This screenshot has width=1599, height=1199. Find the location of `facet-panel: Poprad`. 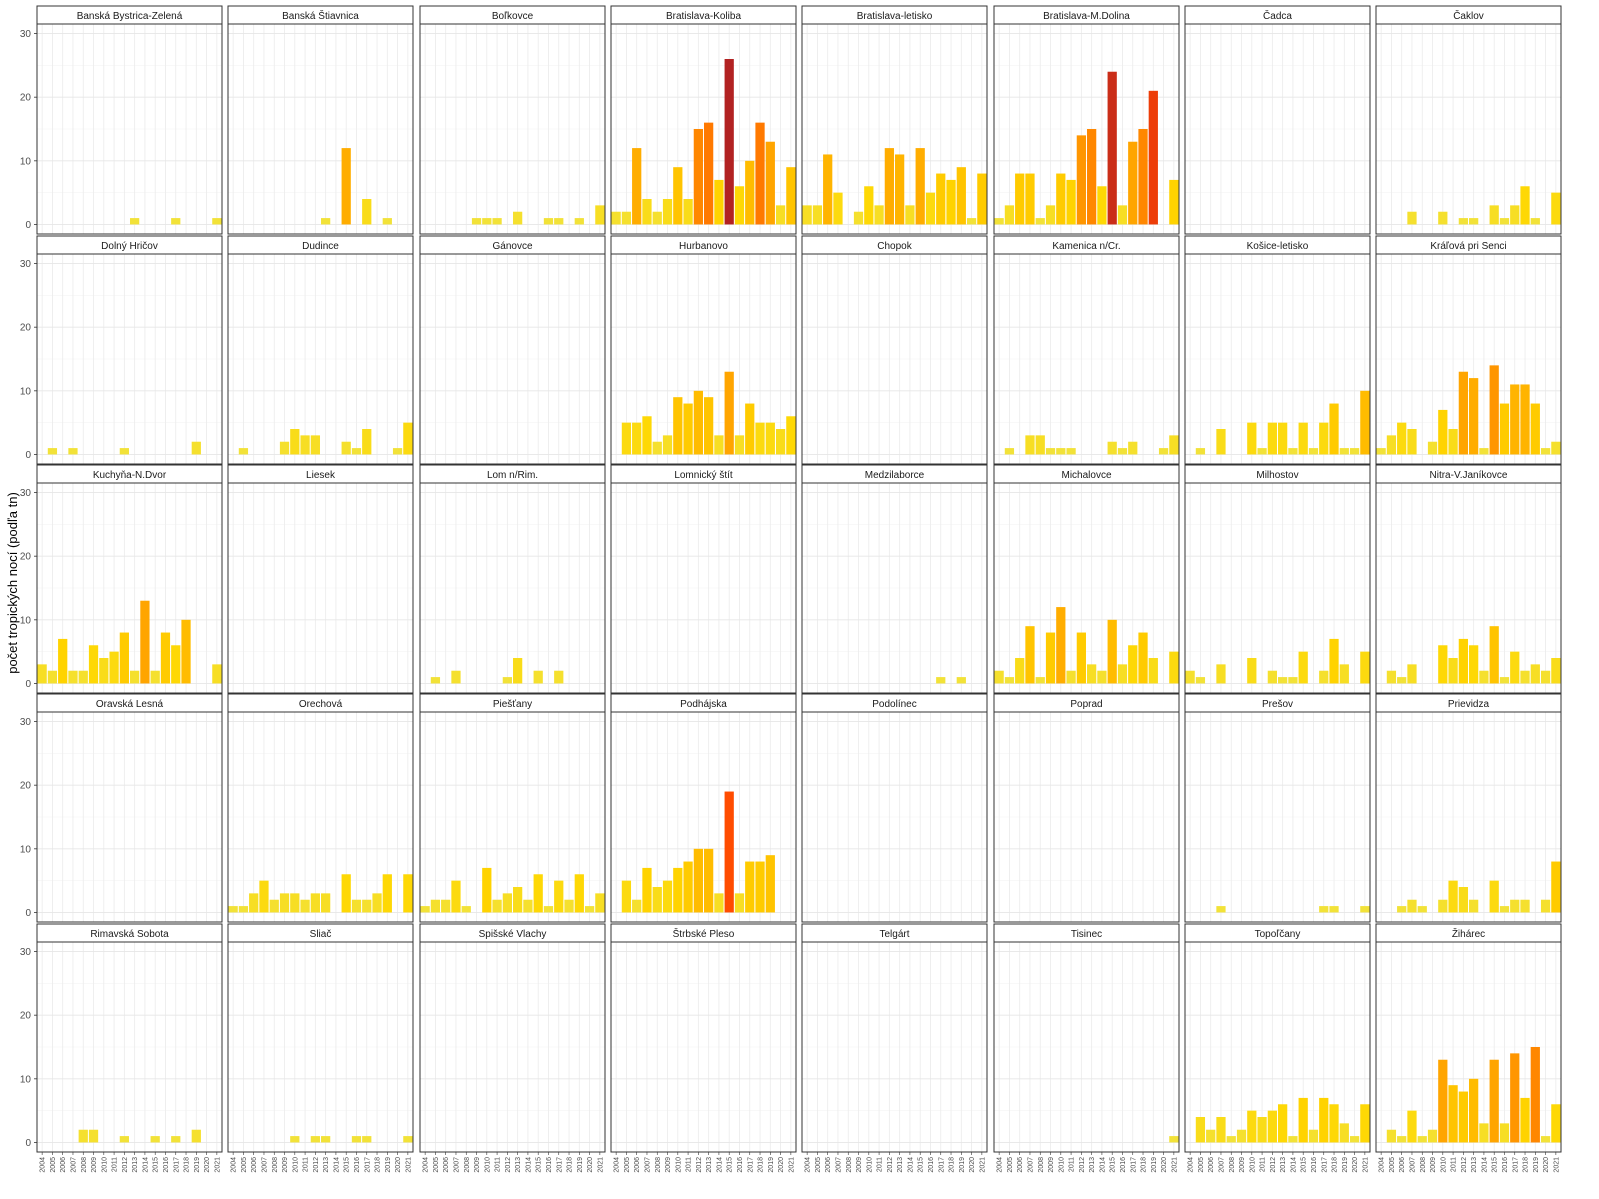

facet-panel: Poprad is located at coordinates (1086, 808).